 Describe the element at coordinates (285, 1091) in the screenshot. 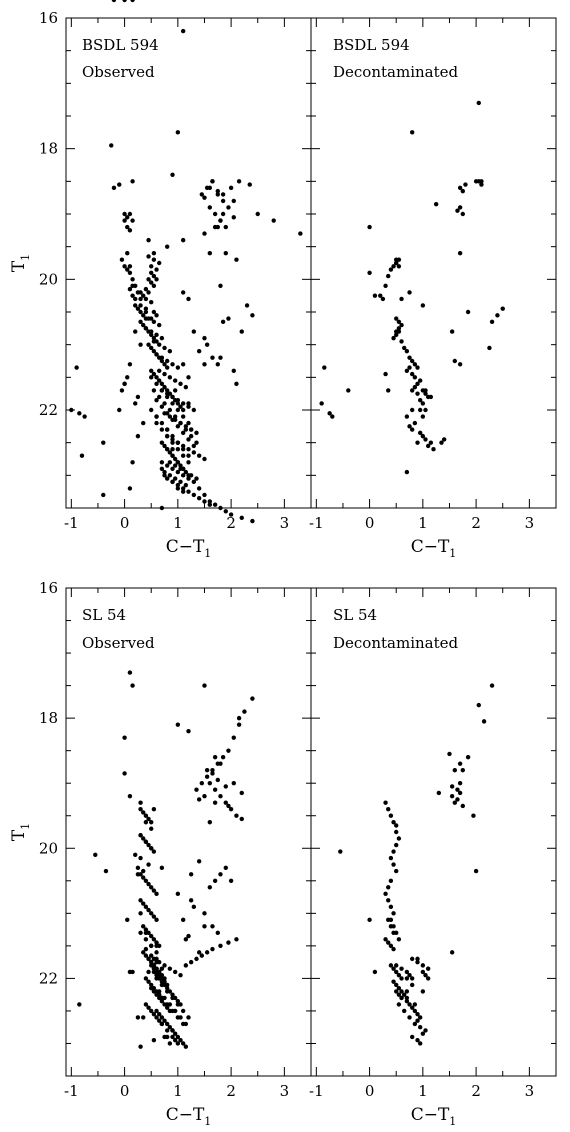

I see `x-tick-label: 3` at that location.